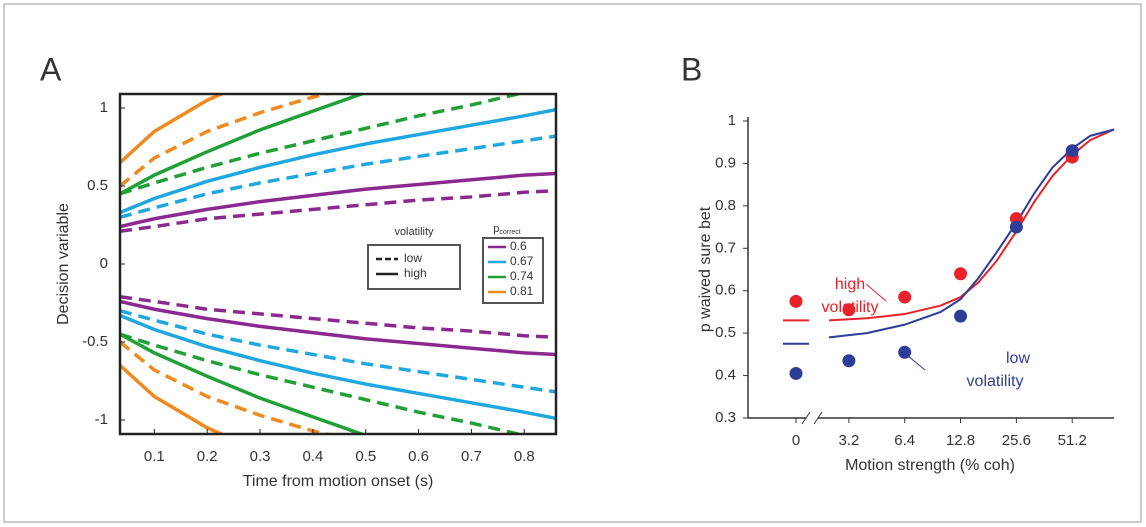 The width and height of the screenshot is (1146, 527). I want to click on x-tick-label: 0.4, so click(312, 456).